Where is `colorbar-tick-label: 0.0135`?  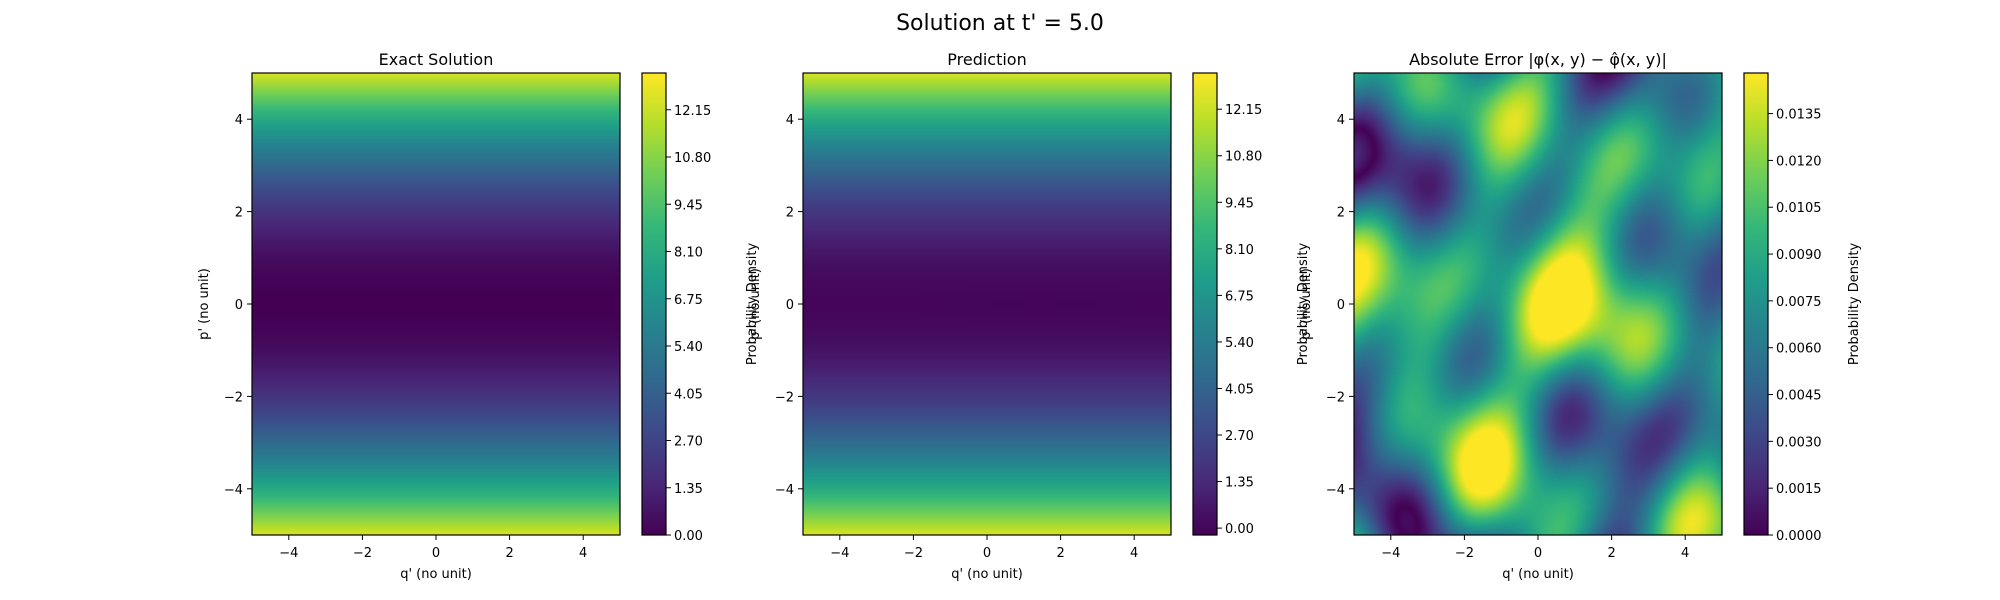 colorbar-tick-label: 0.0135 is located at coordinates (1799, 115).